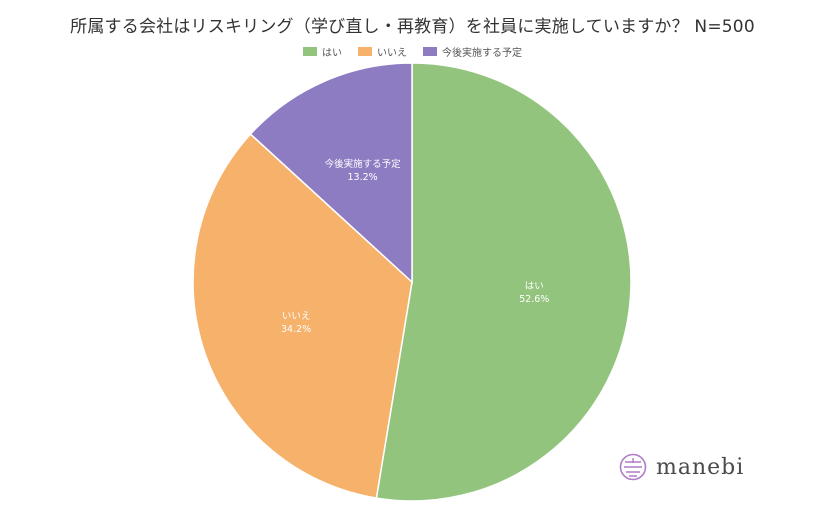 This screenshot has height=510, width=825. I want to click on slice-value-label: 34.2%, so click(296, 329).